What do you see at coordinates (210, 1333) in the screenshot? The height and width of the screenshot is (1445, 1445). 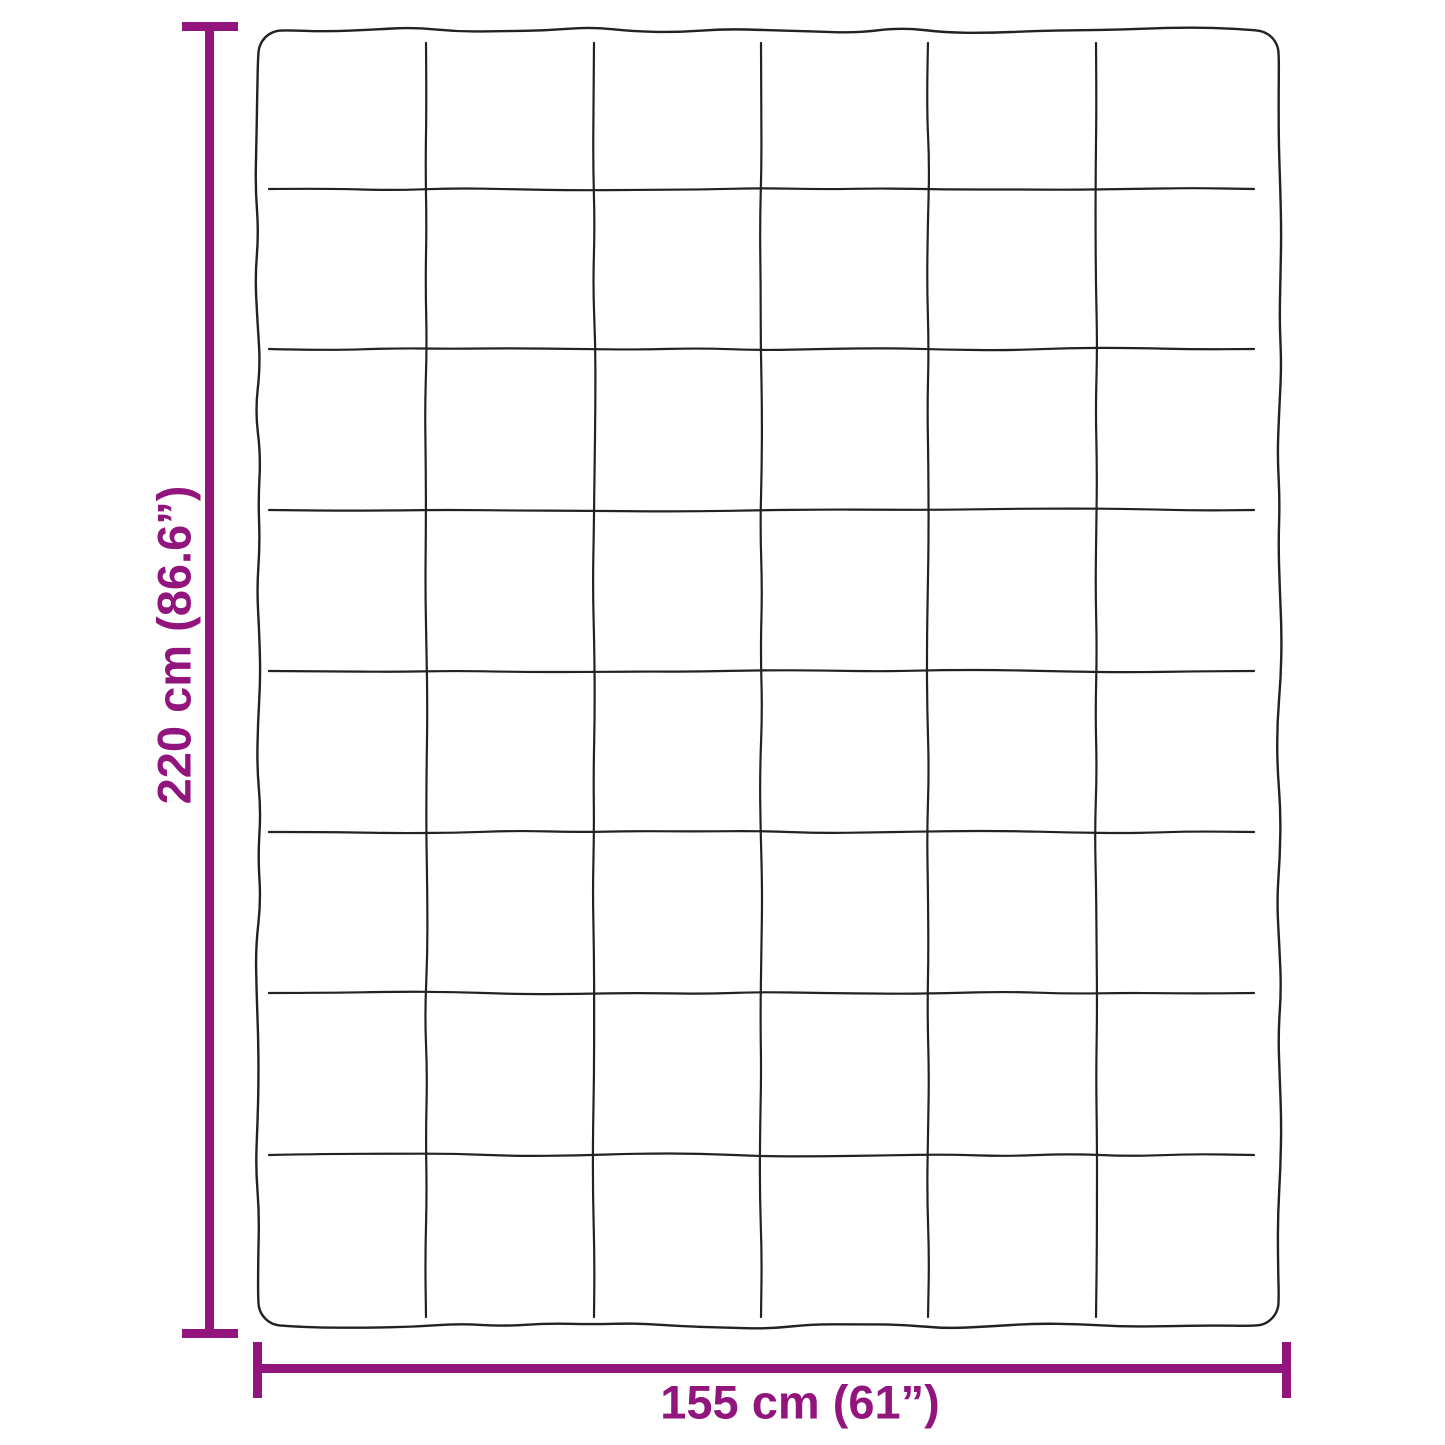 I see `height-dimension-bottom-cap` at bounding box center [210, 1333].